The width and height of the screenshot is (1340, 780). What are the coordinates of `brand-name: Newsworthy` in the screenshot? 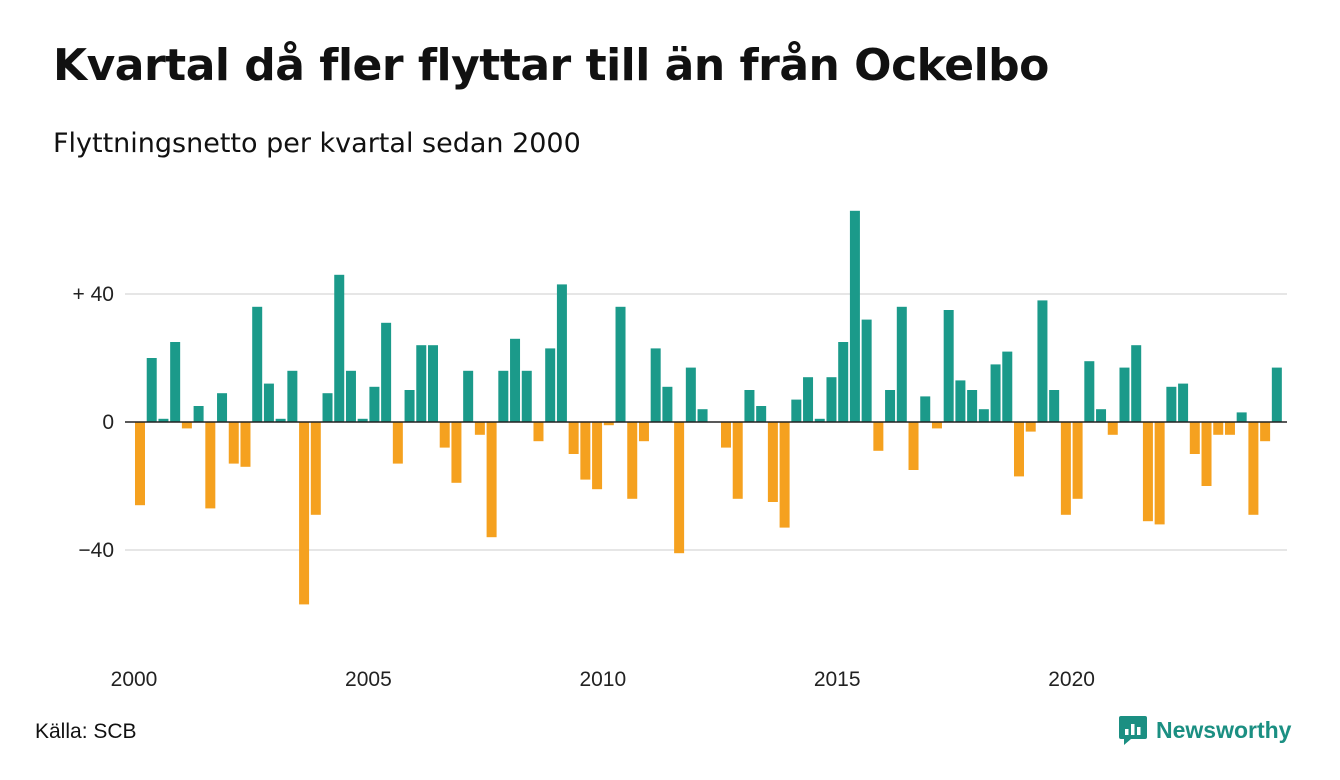 It's located at (1224, 729).